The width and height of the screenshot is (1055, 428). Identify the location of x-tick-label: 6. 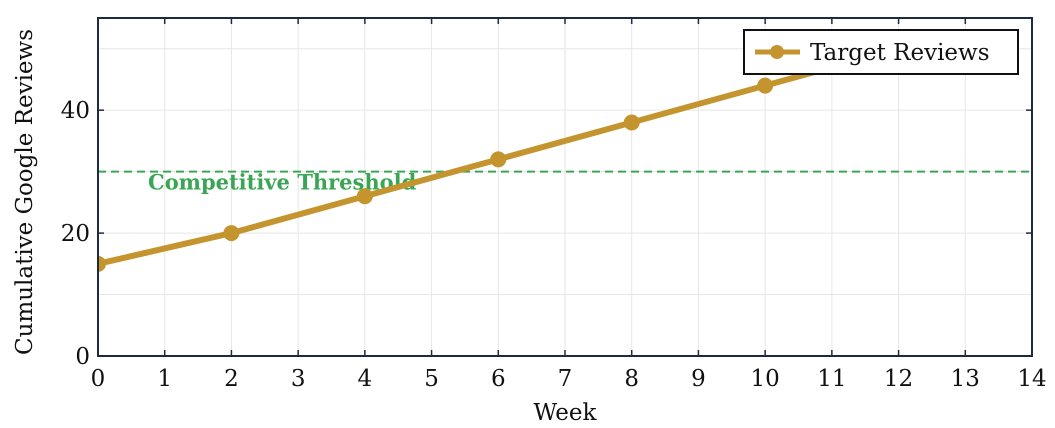
(498, 379).